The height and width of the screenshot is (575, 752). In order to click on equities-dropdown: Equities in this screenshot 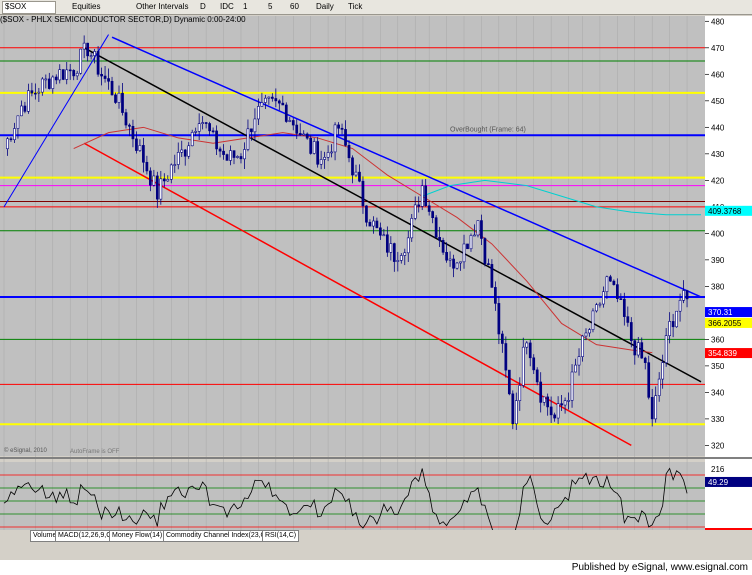, I will do `click(86, 6)`.